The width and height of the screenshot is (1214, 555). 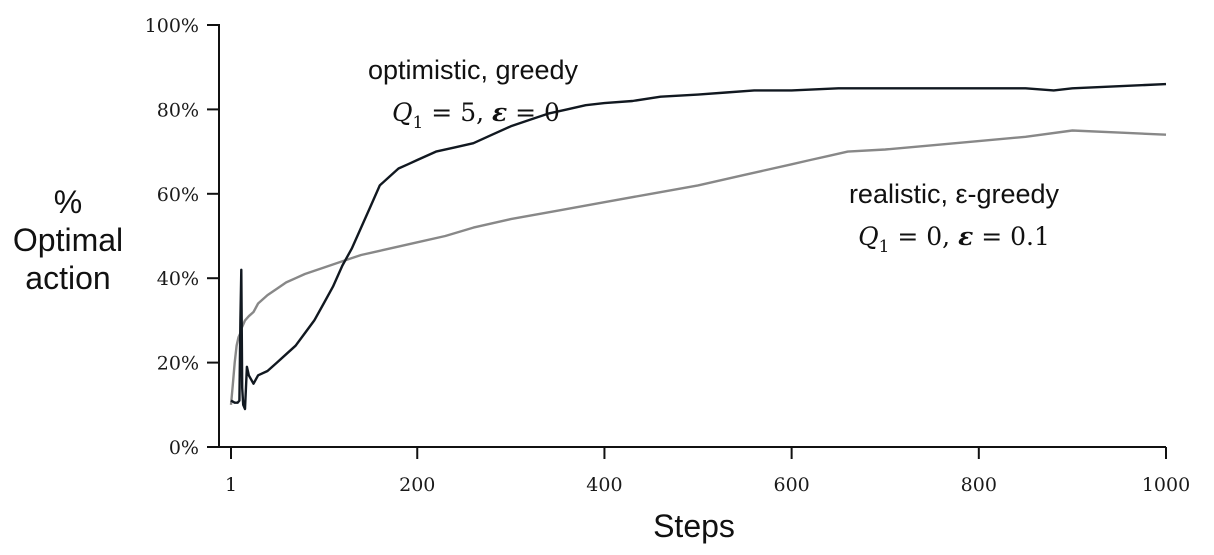 What do you see at coordinates (178, 110) in the screenshot?
I see `y-tick-label: 80%` at bounding box center [178, 110].